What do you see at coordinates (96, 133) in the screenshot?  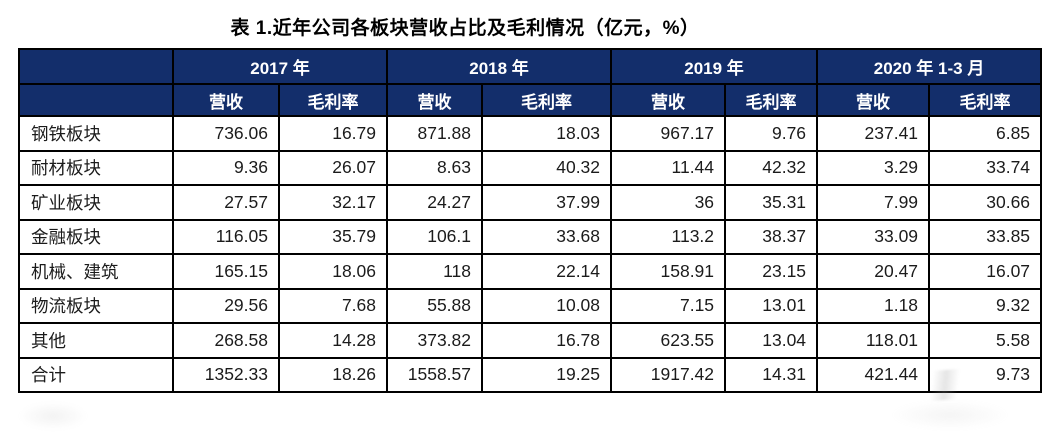 I see `row-label: 钢铁板块` at bounding box center [96, 133].